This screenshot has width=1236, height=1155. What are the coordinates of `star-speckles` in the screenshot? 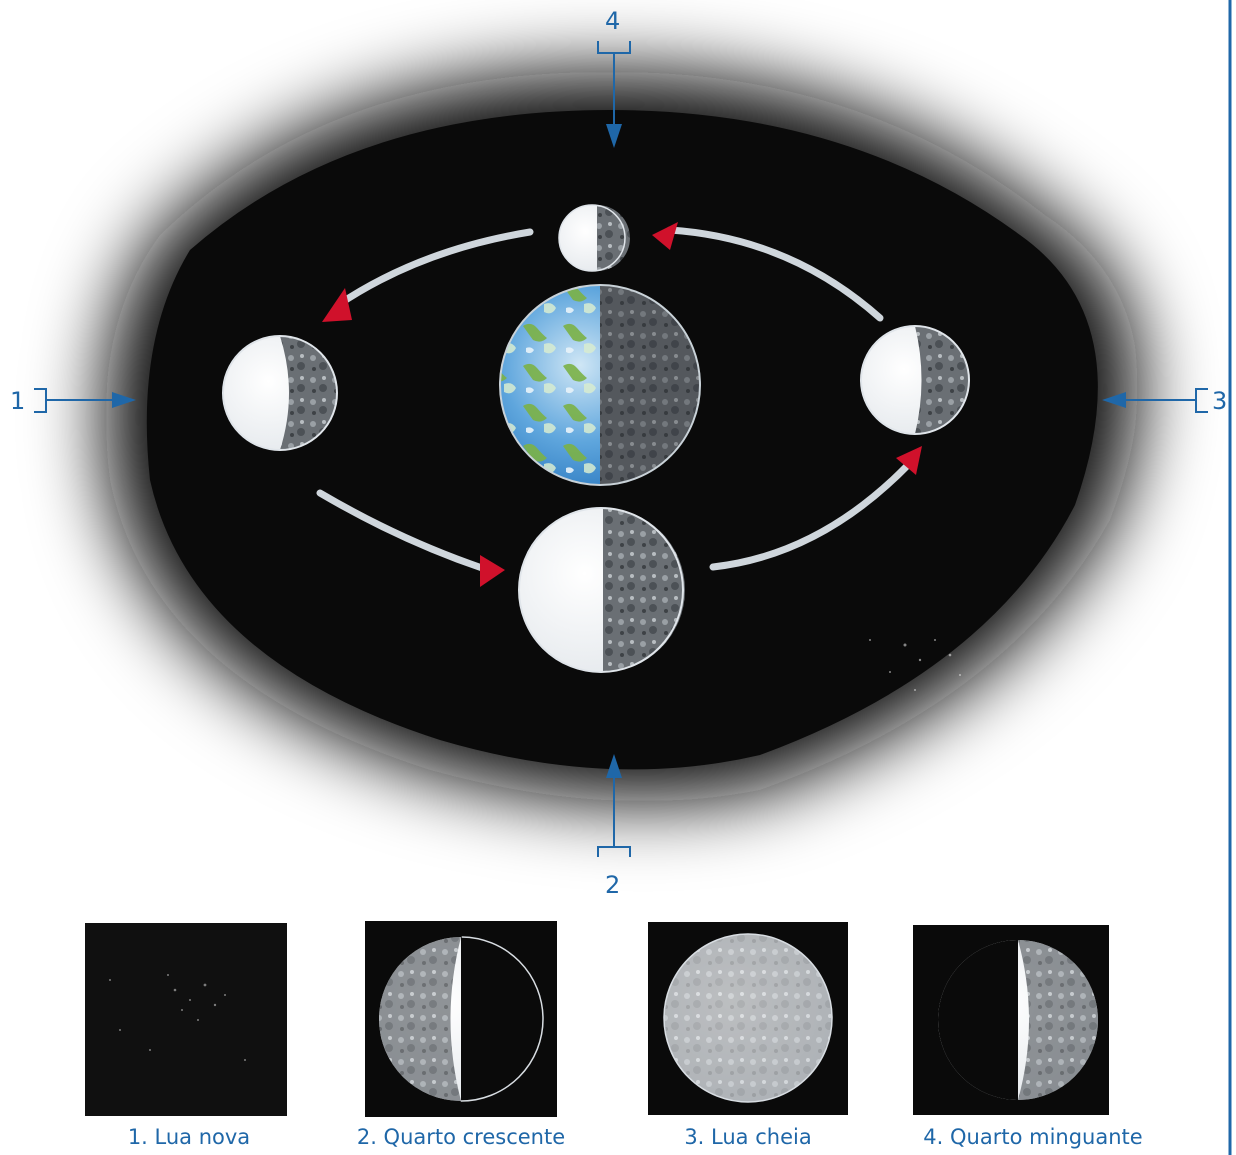 It's located at (915, 665).